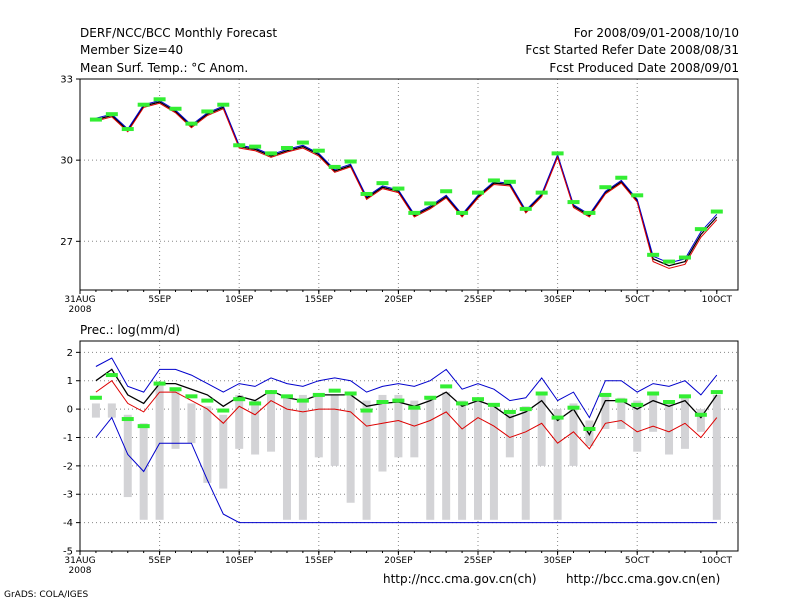  I want to click on y-tick-label: 33, so click(66, 80).